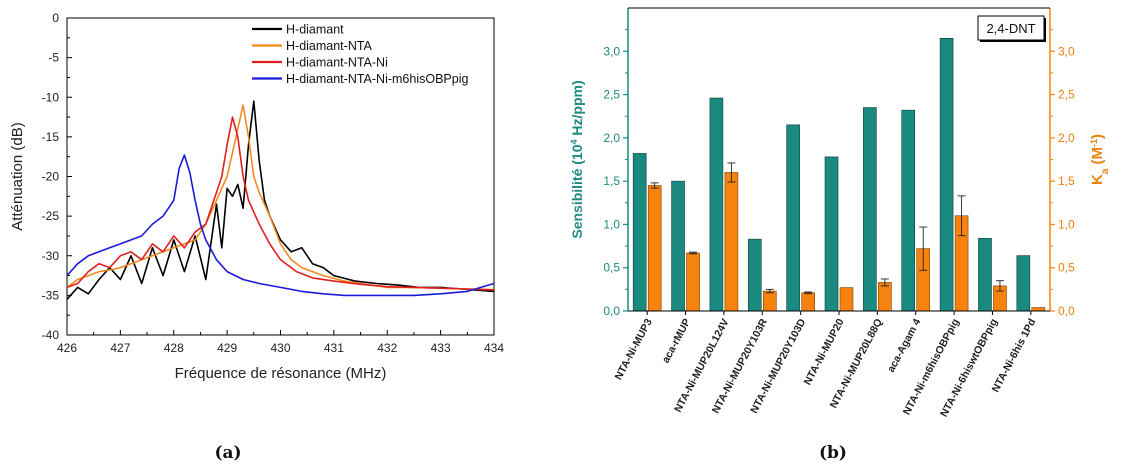 The image size is (1123, 470). What do you see at coordinates (616, 163) in the screenshot?
I see `panel-b-left-axis: 0,0 0,5 1,0 1,5 2,0 2,5 3,0` at bounding box center [616, 163].